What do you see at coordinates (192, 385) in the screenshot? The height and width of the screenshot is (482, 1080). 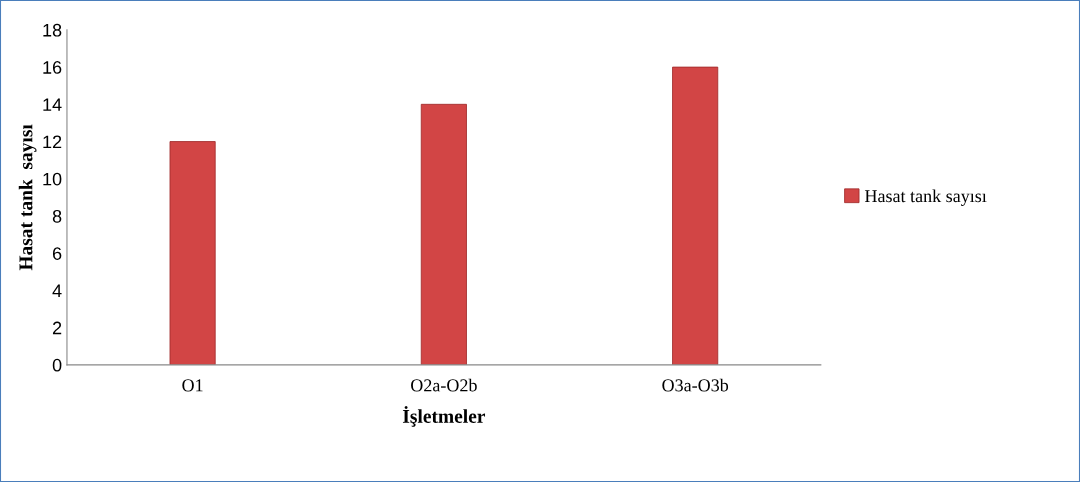 I see `x-tick-label: O1` at bounding box center [192, 385].